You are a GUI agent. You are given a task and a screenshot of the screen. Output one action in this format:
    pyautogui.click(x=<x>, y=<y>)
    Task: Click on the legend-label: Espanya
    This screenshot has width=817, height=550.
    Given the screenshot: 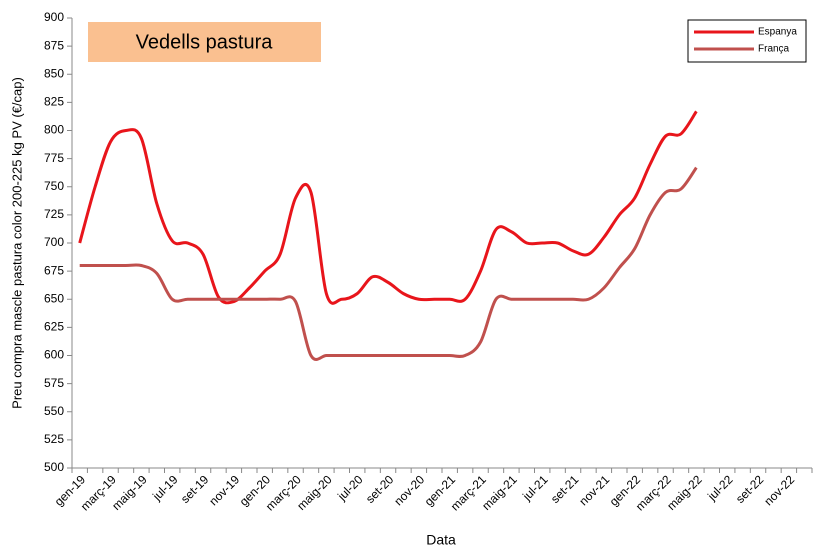 What is the action you would take?
    pyautogui.click(x=777, y=32)
    